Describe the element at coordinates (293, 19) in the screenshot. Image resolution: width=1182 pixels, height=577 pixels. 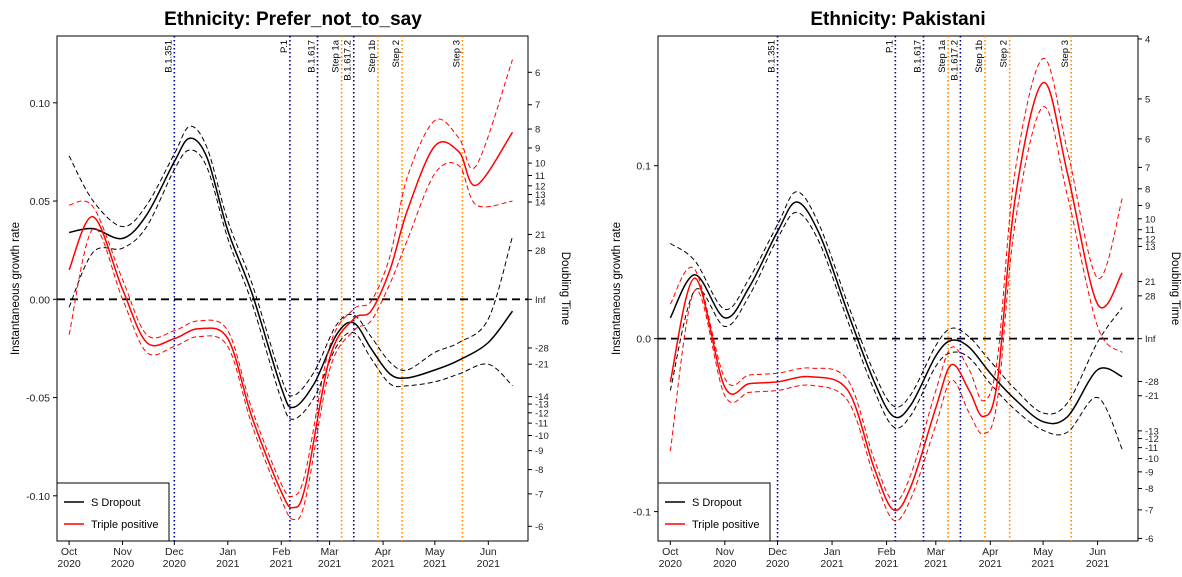
I see `chart-title: Ethnicity: Prefer_not_to_say` at that location.